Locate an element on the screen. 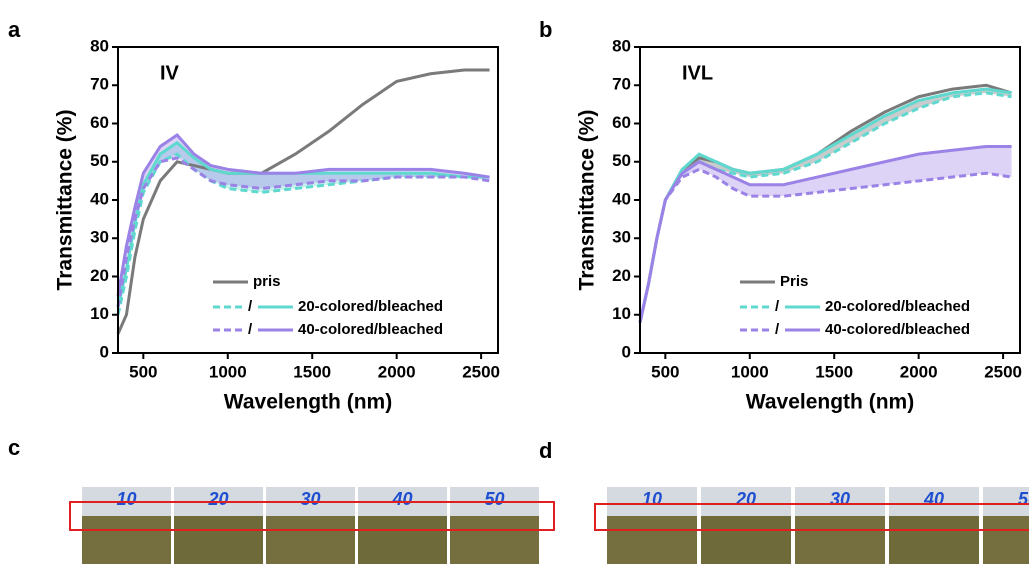  panel-label: a is located at coordinates (14, 29).